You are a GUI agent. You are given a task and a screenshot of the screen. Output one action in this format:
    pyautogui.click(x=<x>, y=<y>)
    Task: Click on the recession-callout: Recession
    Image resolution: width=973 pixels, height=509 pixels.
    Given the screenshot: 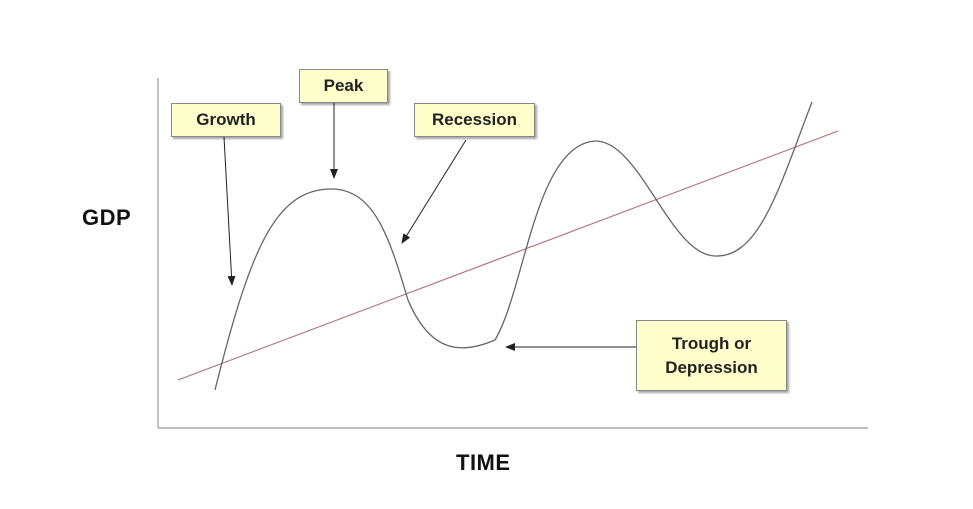 What is the action you would take?
    pyautogui.click(x=474, y=120)
    